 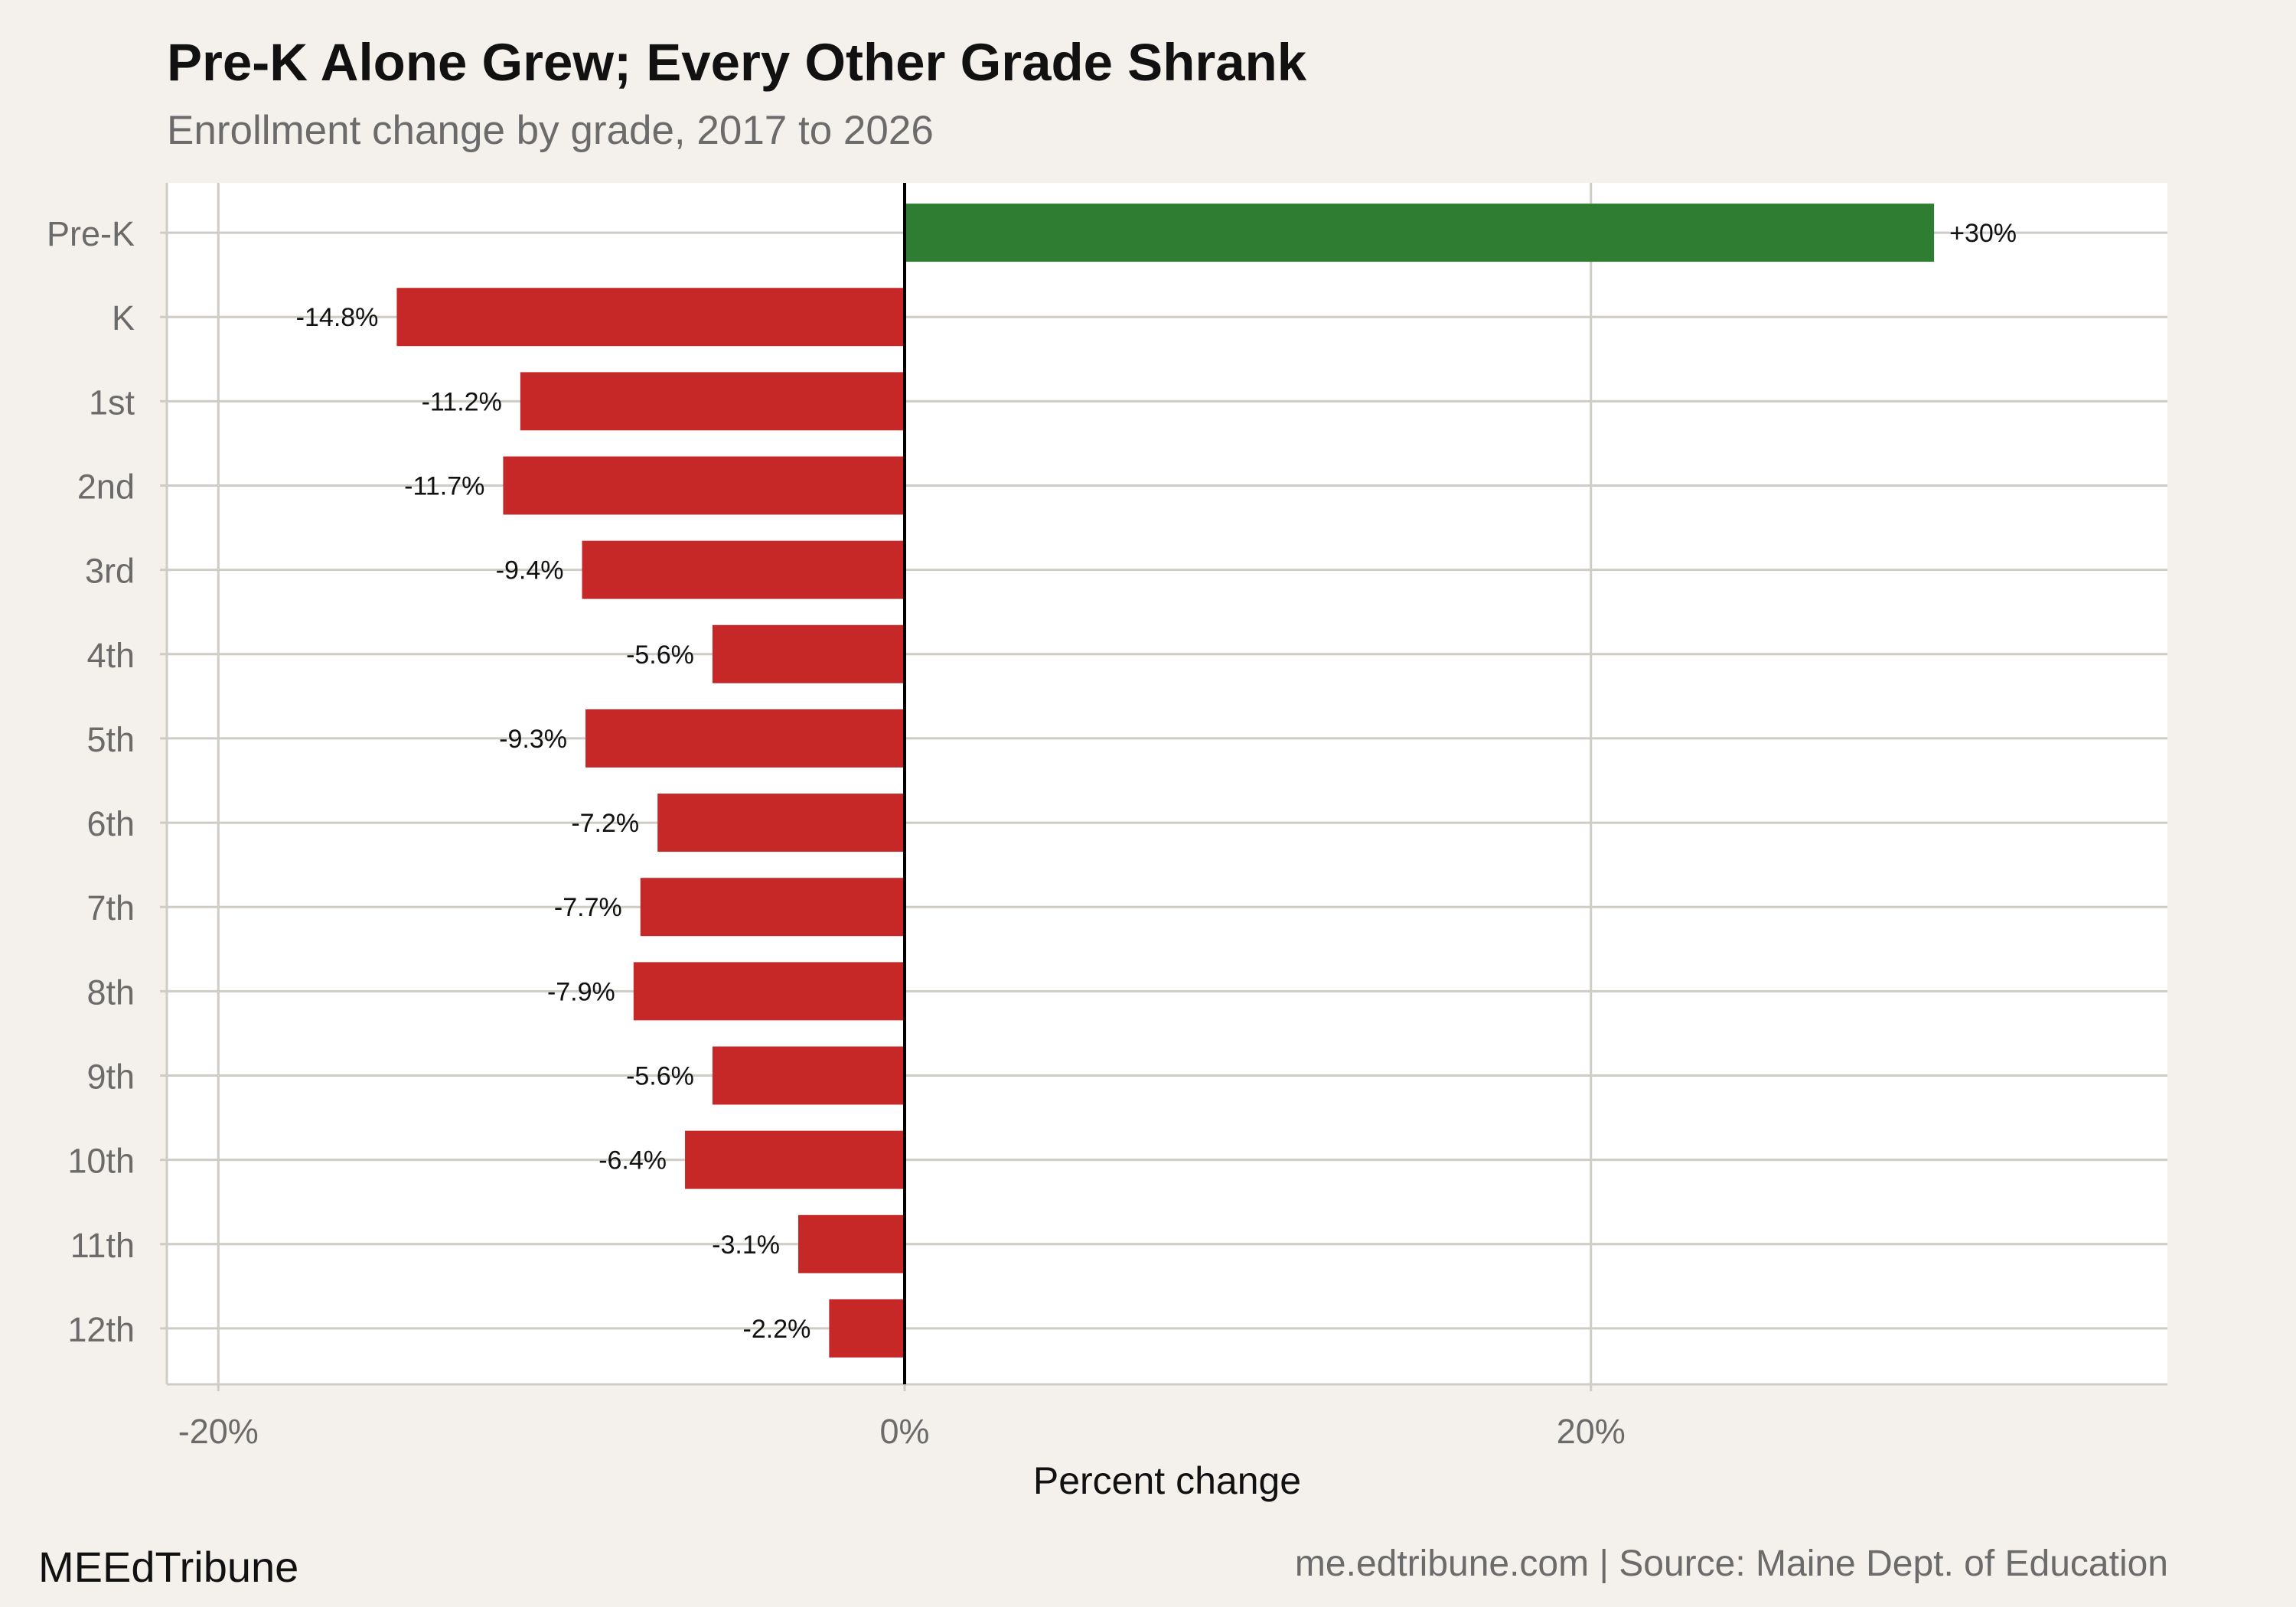 I want to click on data-label: -14.8%, so click(x=337, y=317).